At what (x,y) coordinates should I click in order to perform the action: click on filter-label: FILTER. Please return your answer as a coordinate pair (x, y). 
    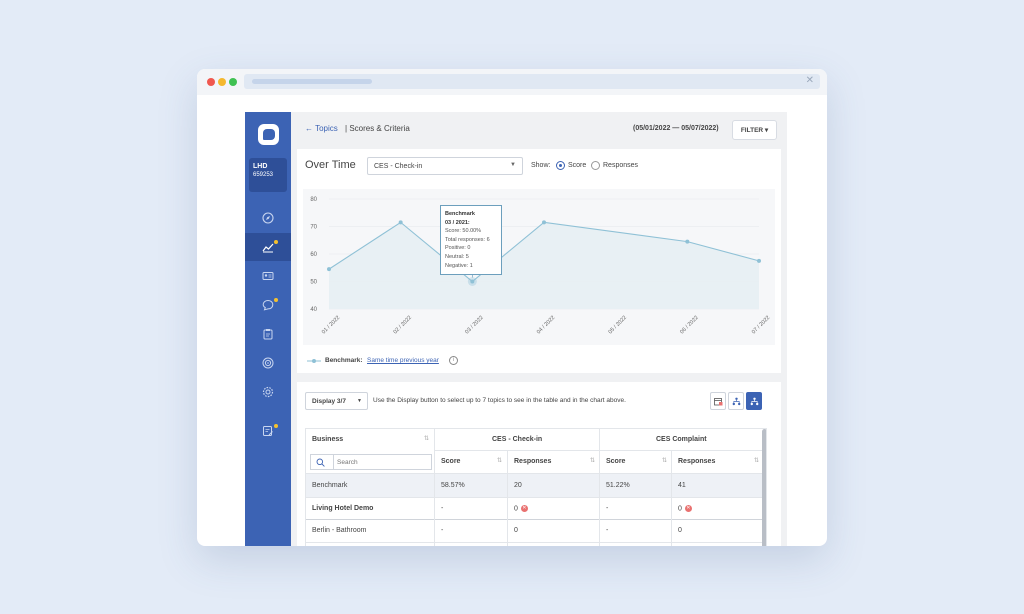
    Looking at the image, I should click on (752, 130).